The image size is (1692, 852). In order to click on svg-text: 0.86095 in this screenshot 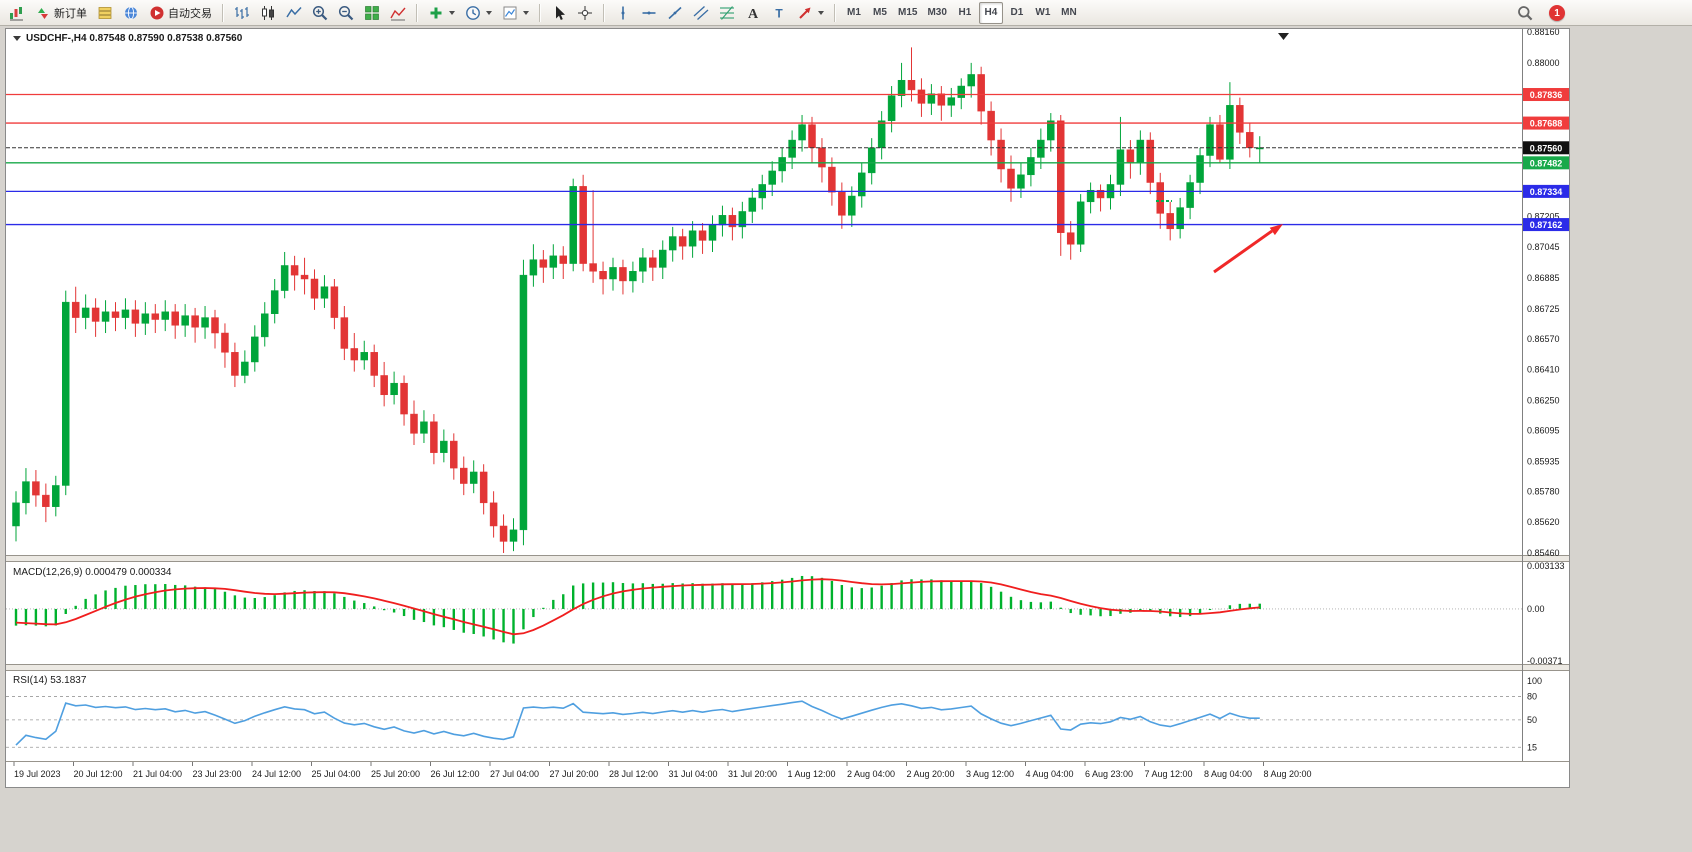, I will do `click(1543, 430)`.